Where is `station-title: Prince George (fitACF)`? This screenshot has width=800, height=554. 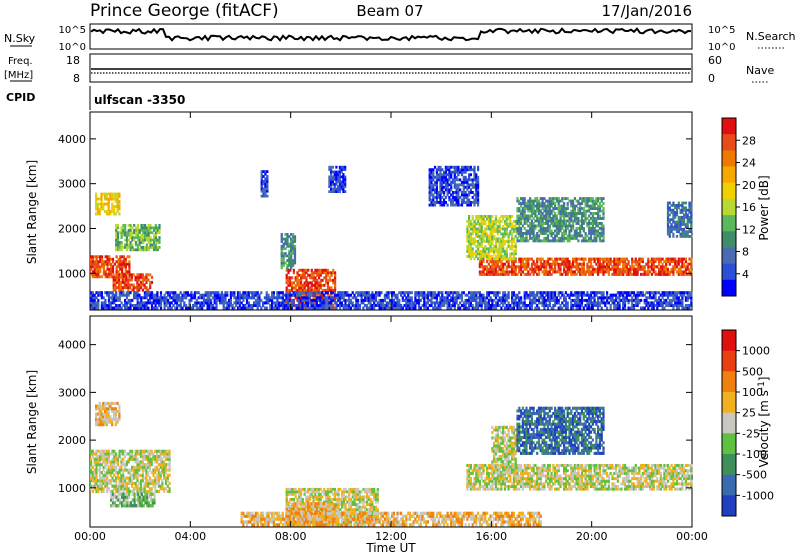
station-title: Prince George (fitACF) is located at coordinates (184, 11).